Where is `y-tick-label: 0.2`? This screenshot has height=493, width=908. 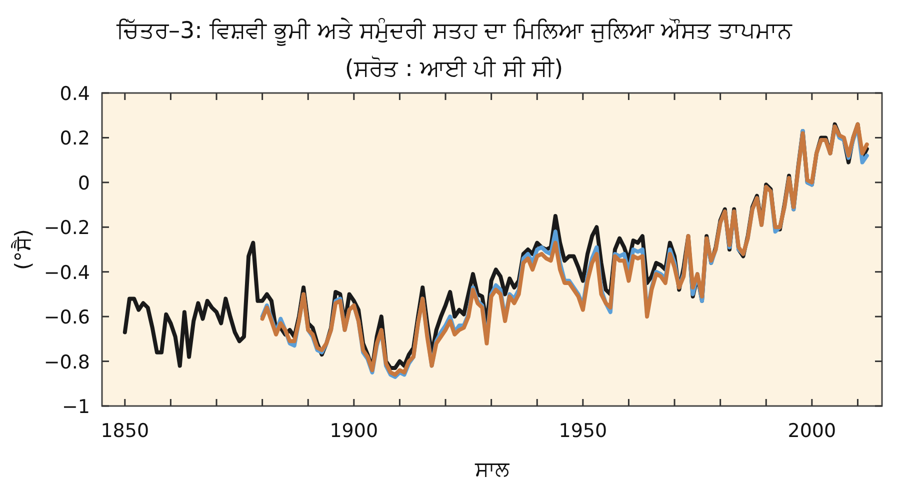 y-tick-label: 0.2 is located at coordinates (75, 139).